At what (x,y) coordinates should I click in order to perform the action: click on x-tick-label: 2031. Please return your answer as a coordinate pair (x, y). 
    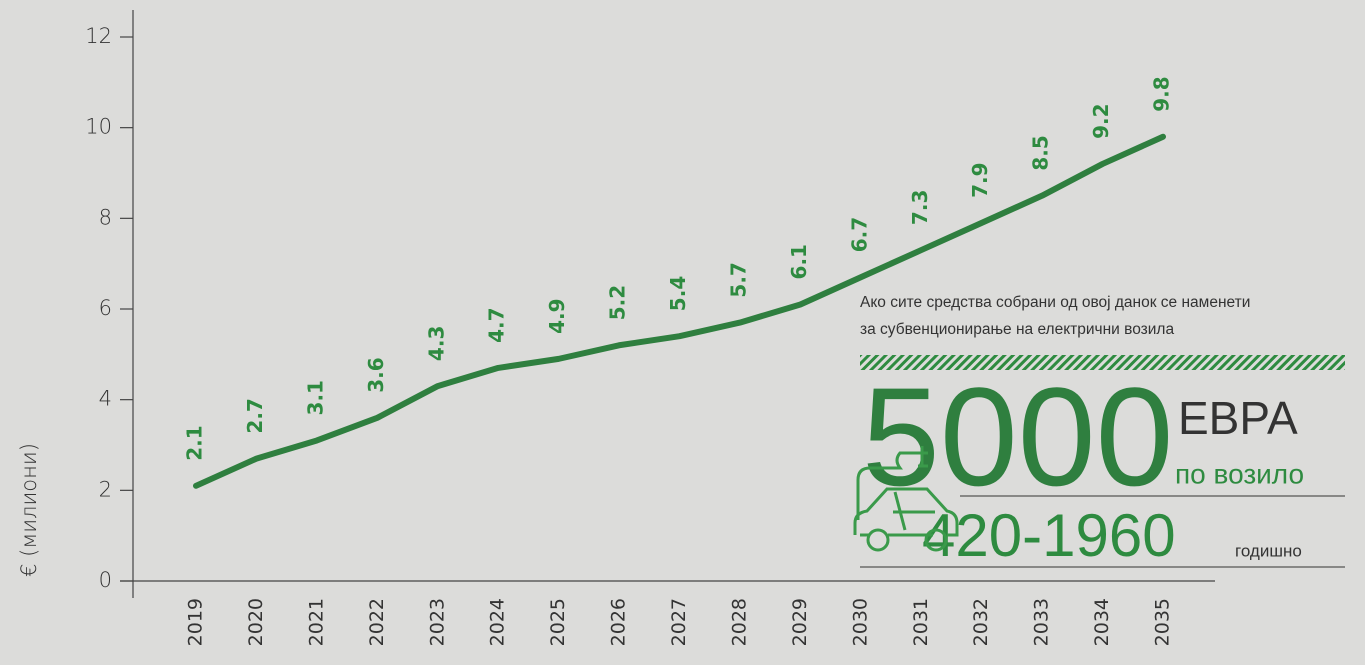
    Looking at the image, I should click on (921, 622).